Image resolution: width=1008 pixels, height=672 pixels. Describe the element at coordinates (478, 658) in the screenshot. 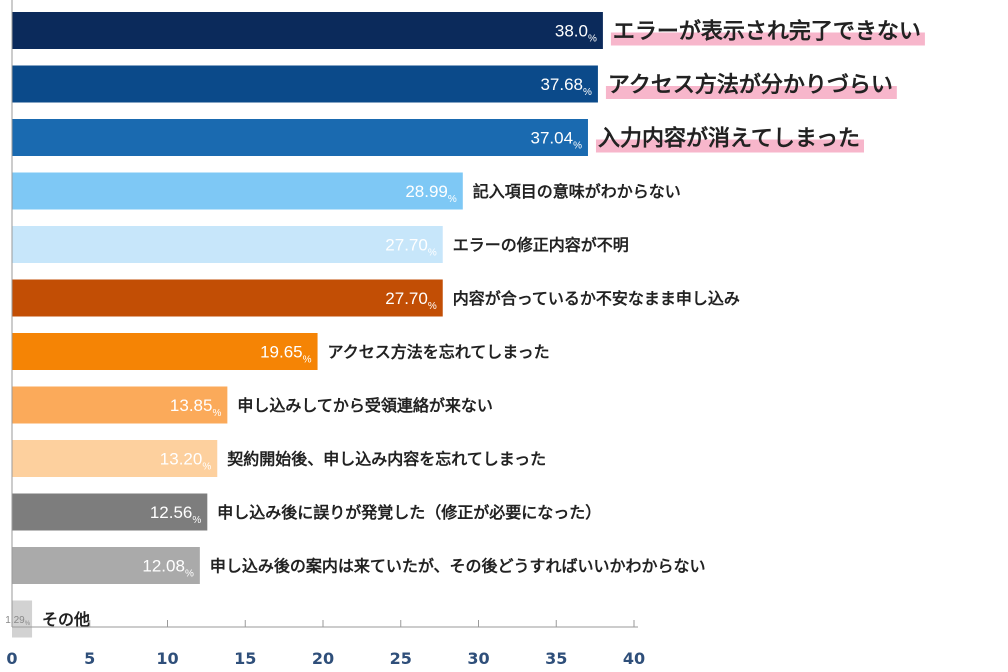

I see `x-tick-label: 30` at that location.